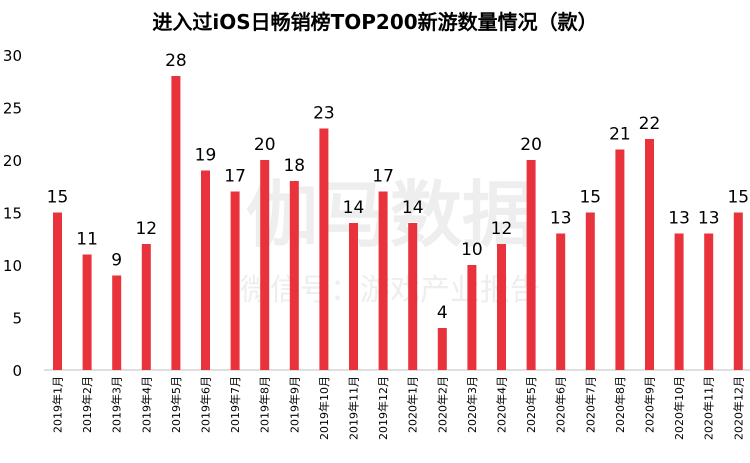 The height and width of the screenshot is (463, 750). What do you see at coordinates (265, 404) in the screenshot?
I see `x-tick-label: 2019年8月` at bounding box center [265, 404].